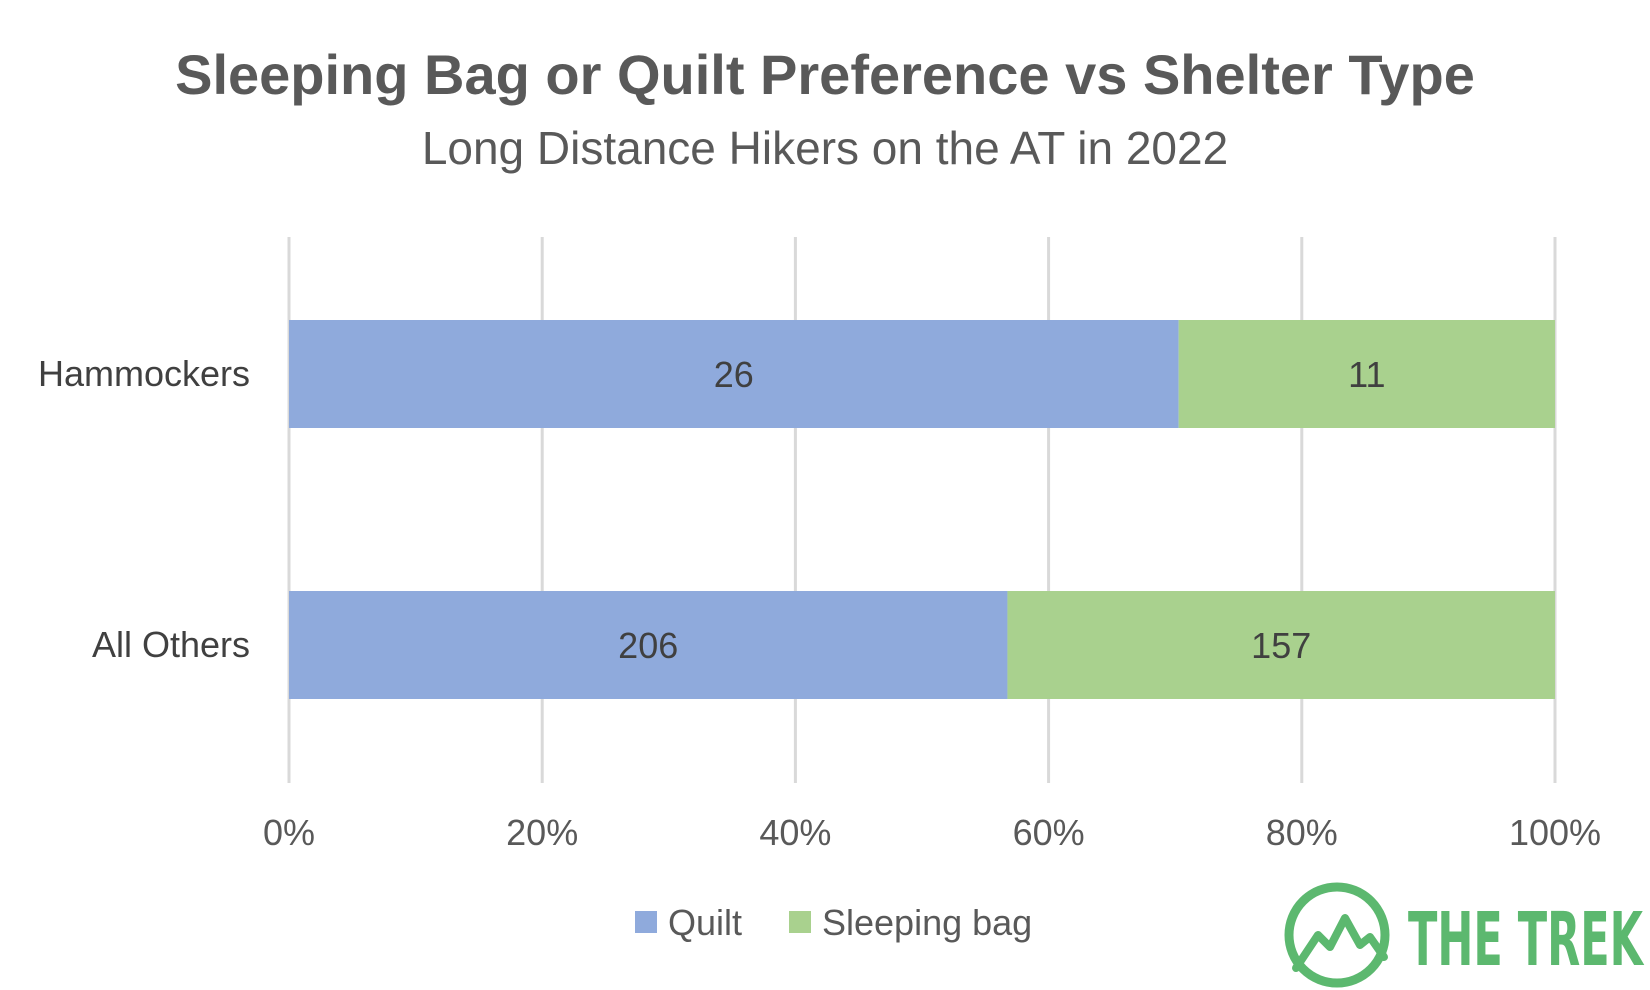 This screenshot has height=990, width=1650. Describe the element at coordinates (1049, 832) in the screenshot. I see `x-tick-label: 60%` at that location.